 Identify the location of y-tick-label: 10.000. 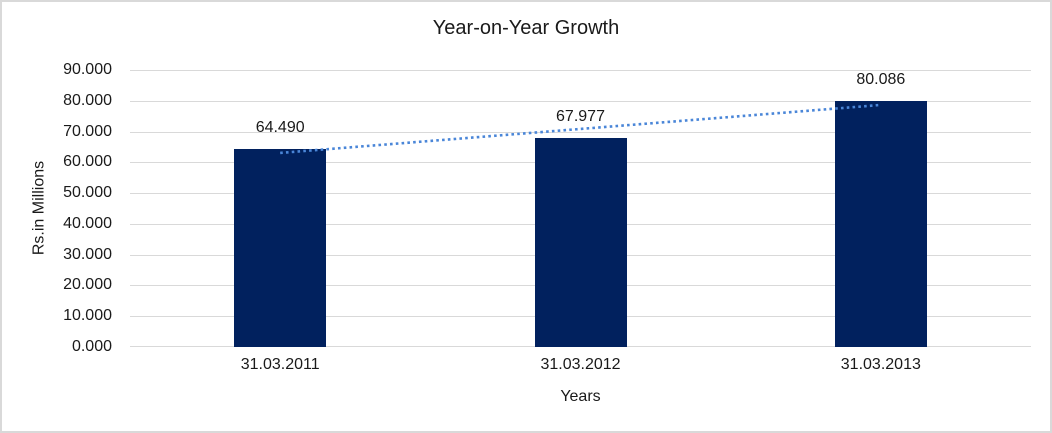
(87, 316).